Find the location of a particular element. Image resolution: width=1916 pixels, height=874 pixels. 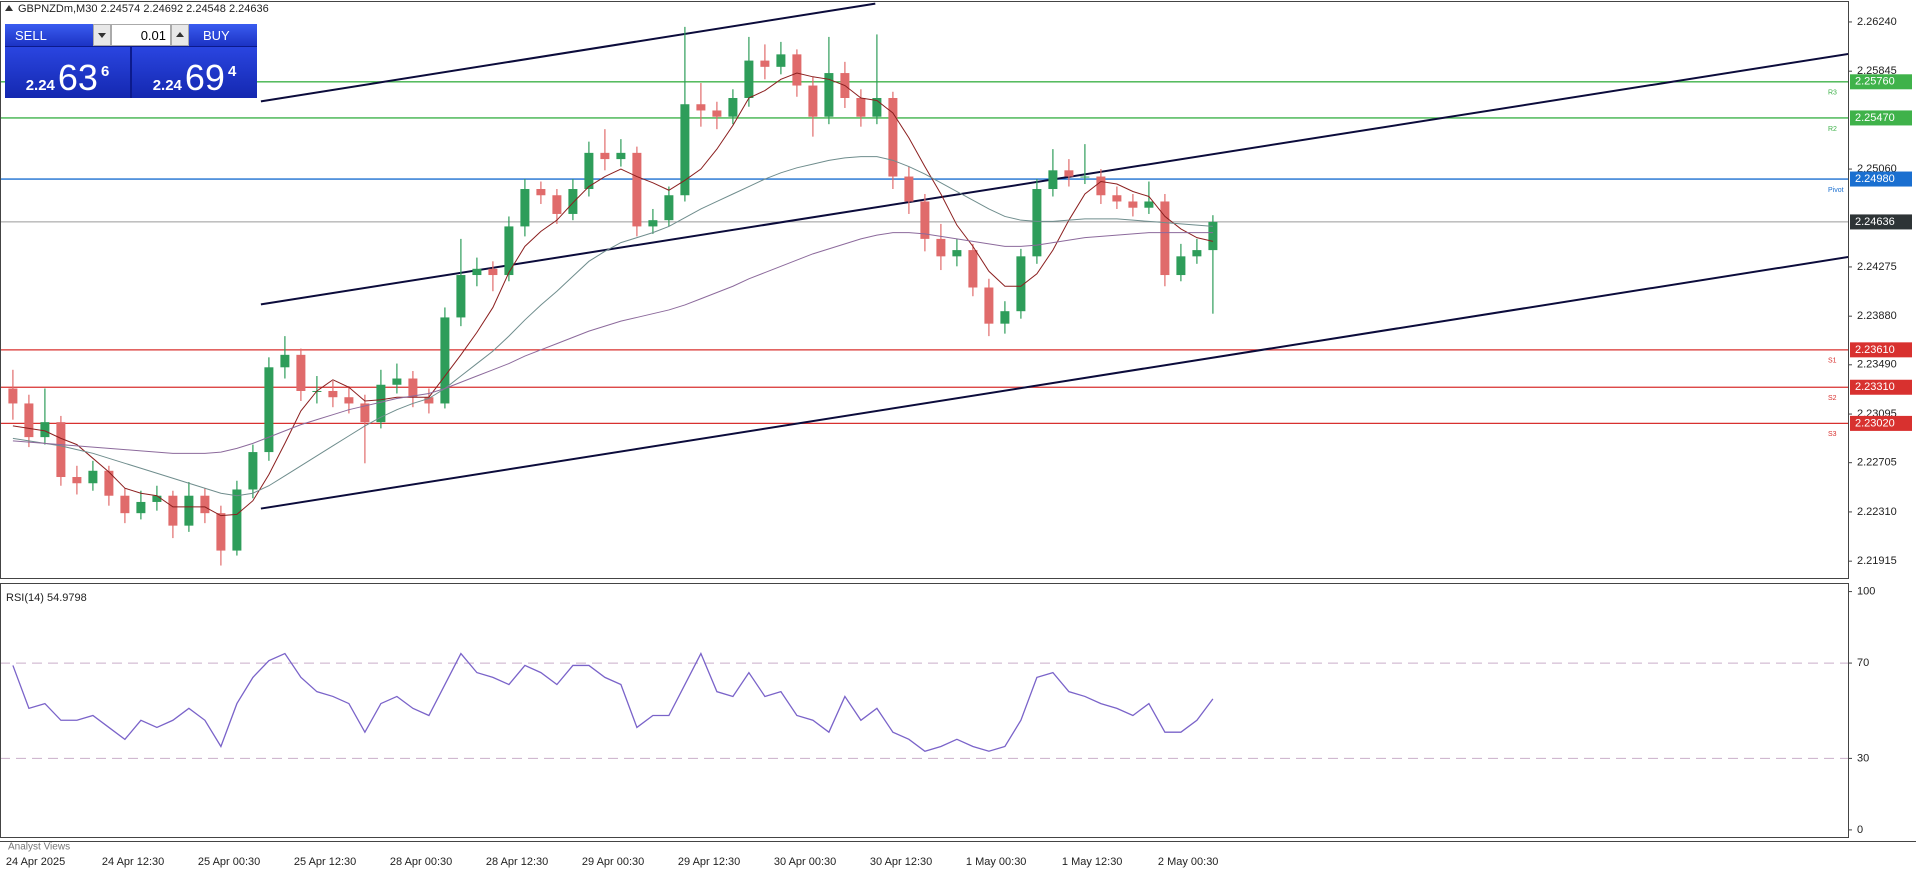

bid-quote: 2.24 63 6 is located at coordinates (67, 72).